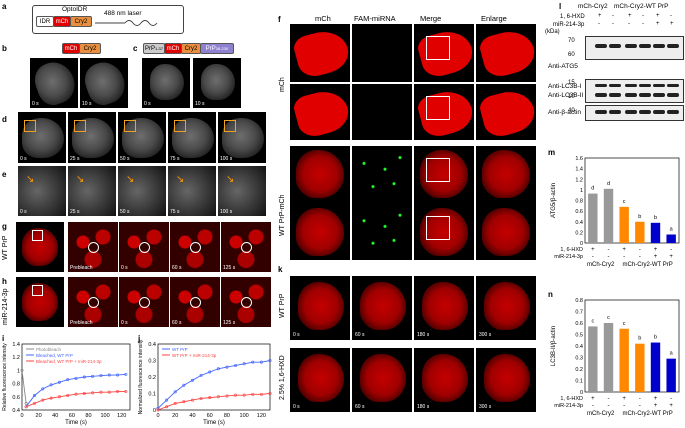 The height and width of the screenshot is (428, 685). I want to click on y-tick-label: 0.5, so click(579, 336).